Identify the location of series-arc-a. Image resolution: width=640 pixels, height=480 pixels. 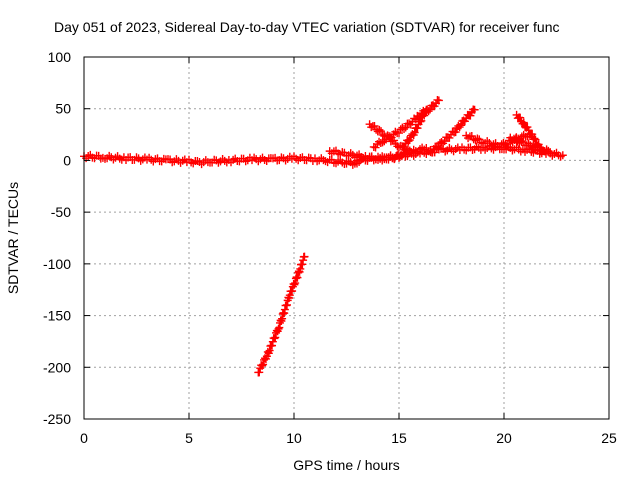
(369, 155).